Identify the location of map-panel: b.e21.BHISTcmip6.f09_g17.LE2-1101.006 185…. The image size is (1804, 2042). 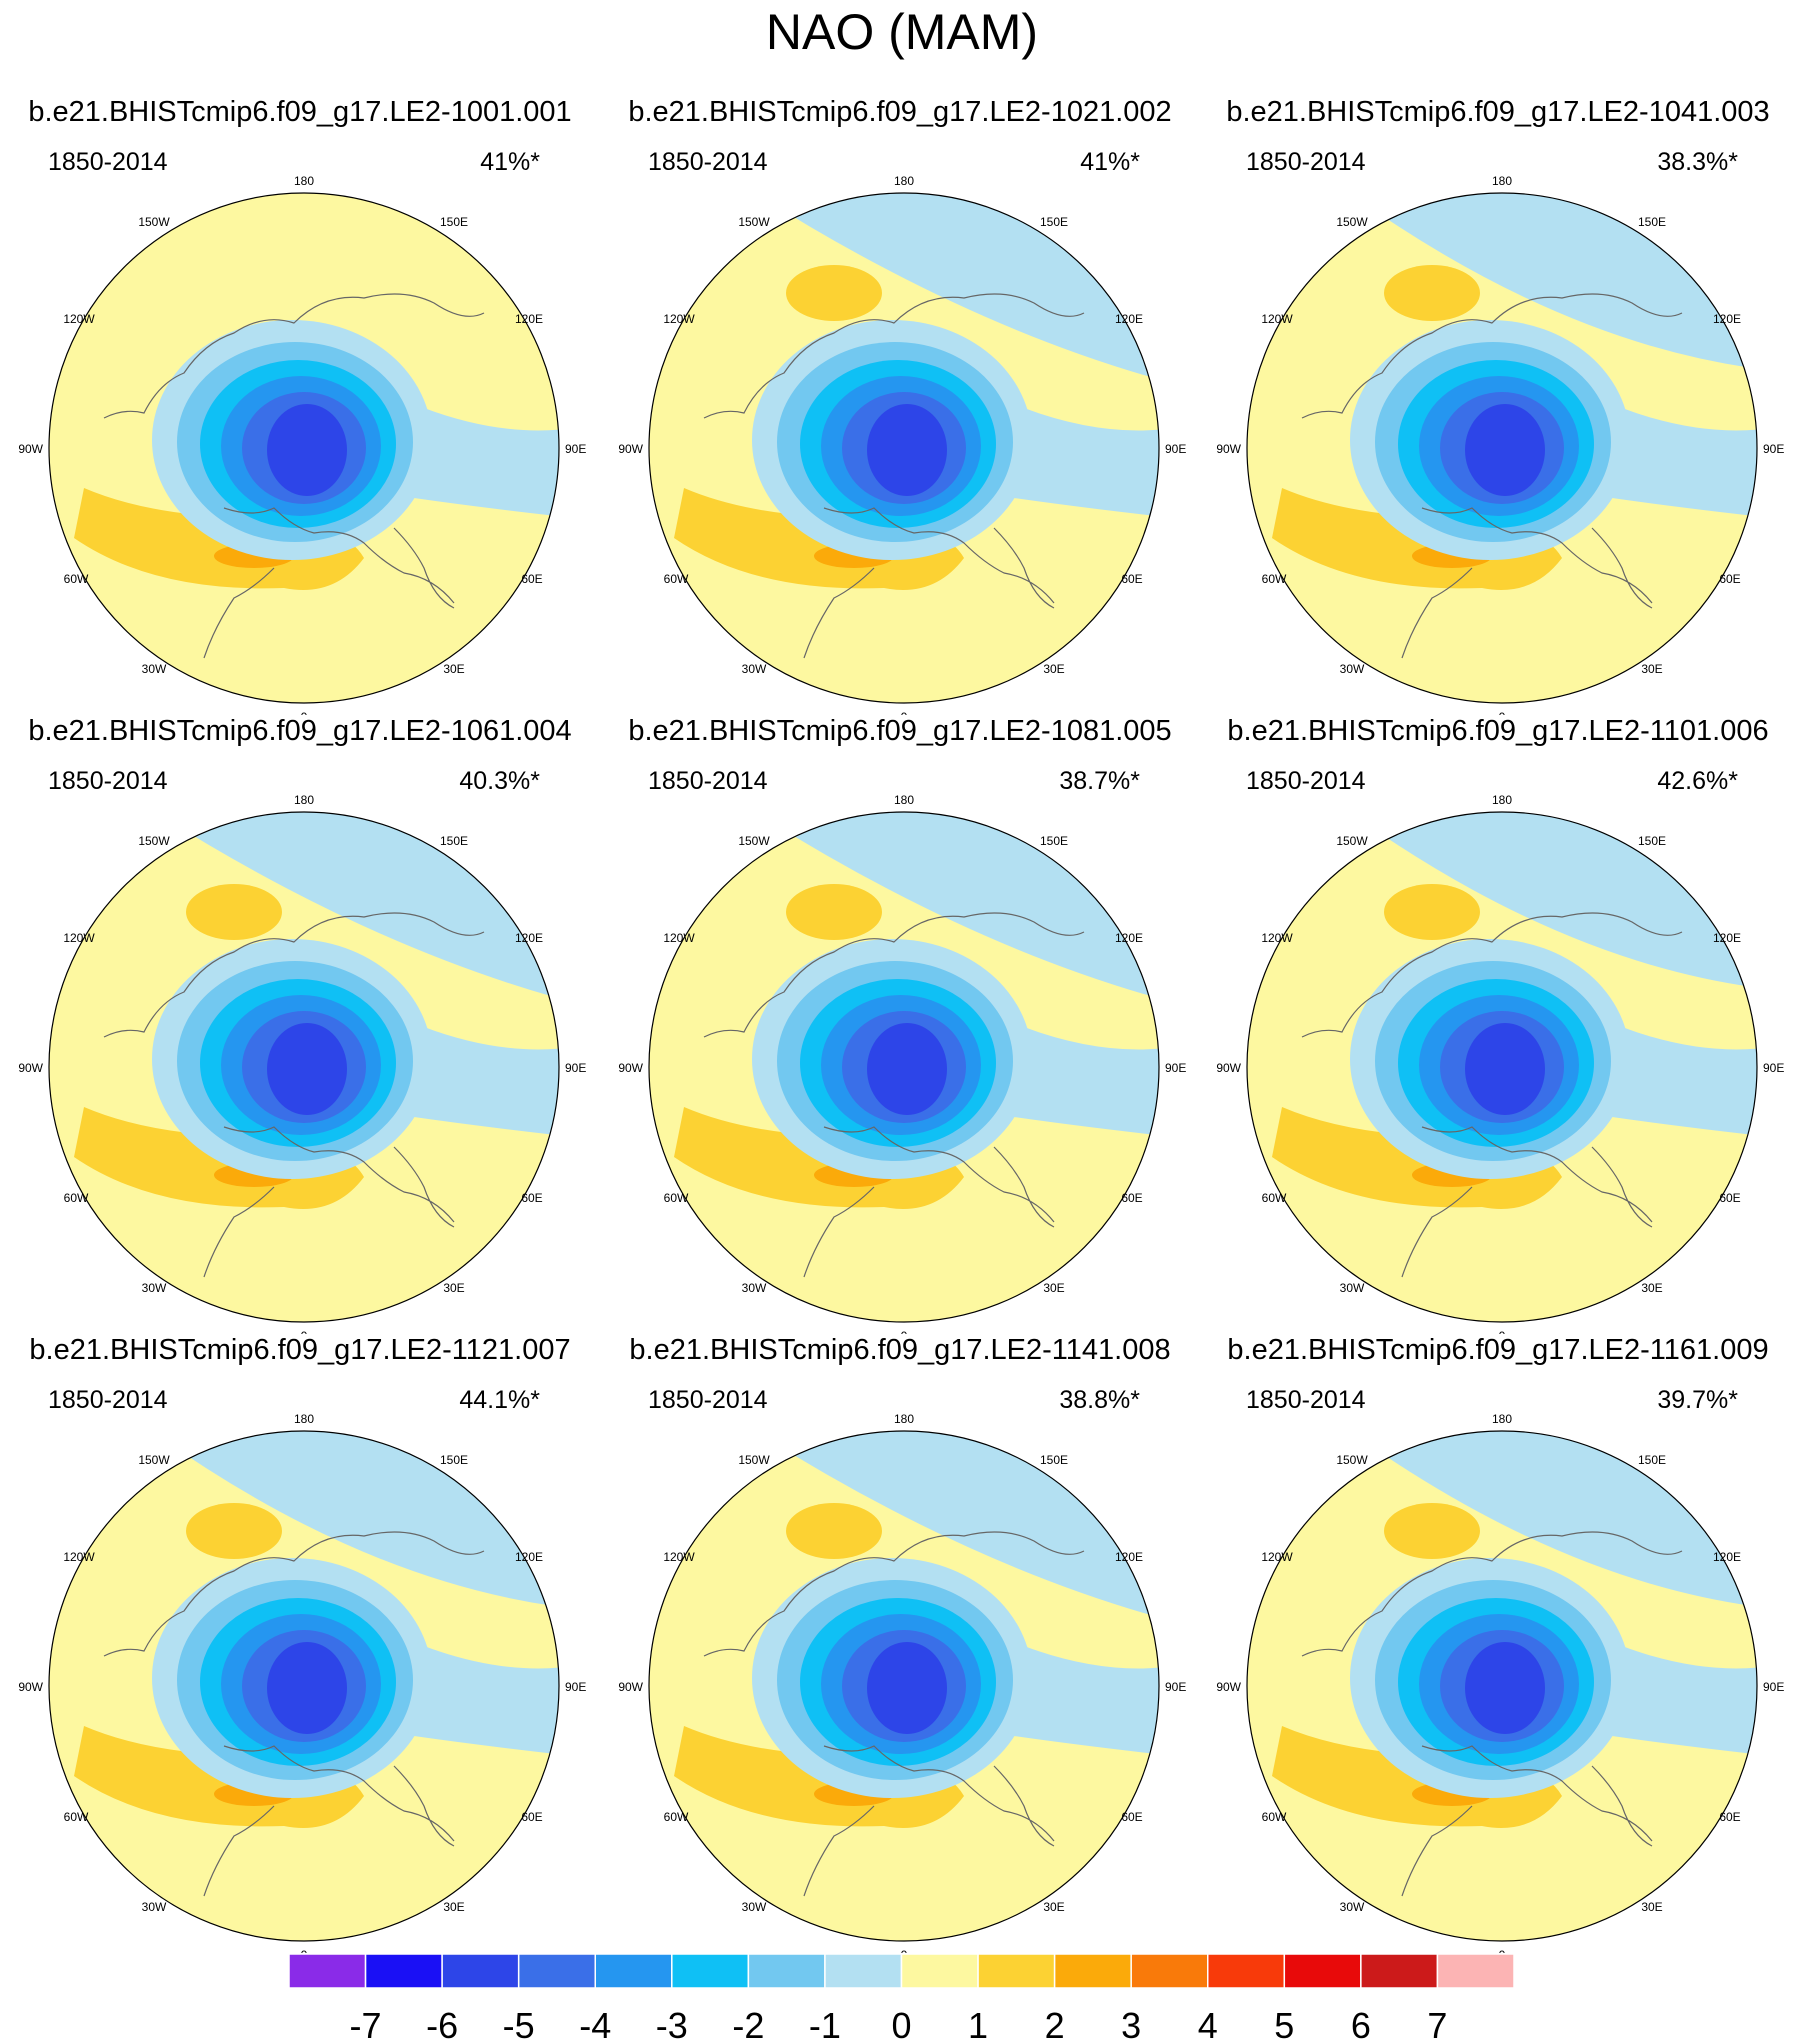
(1498, 1024).